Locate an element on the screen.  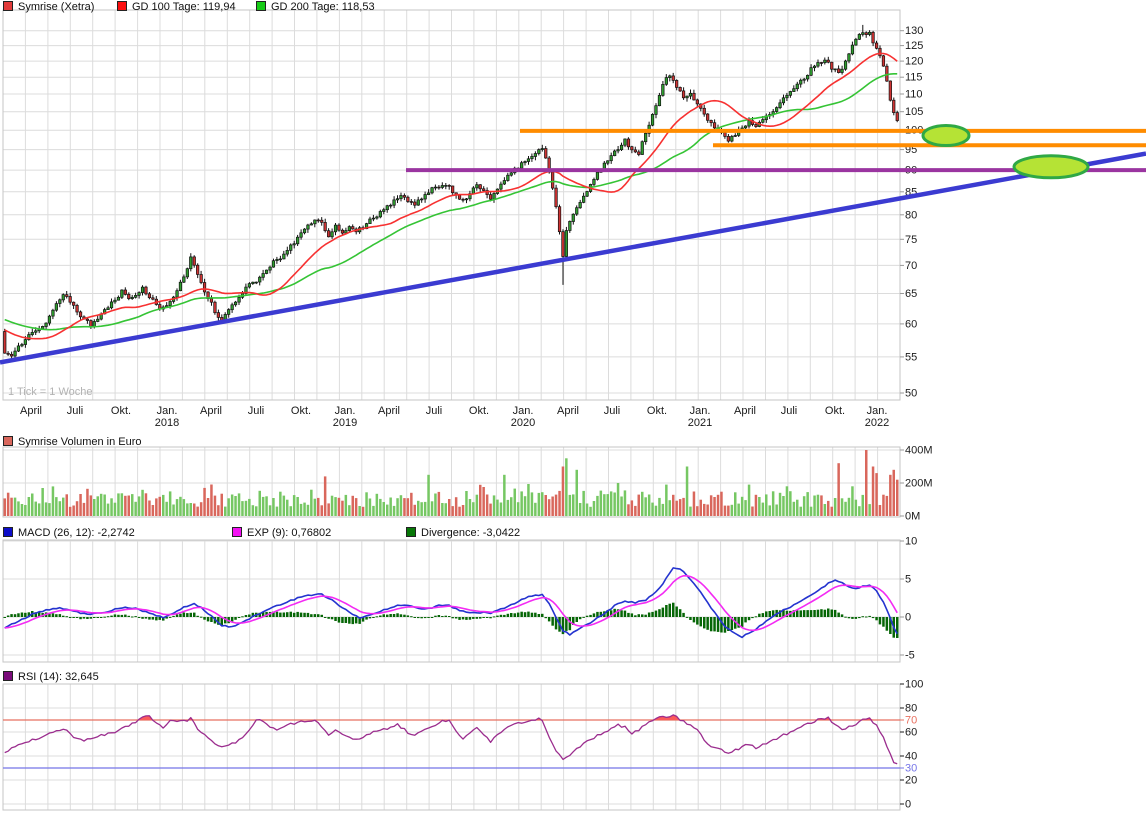
x-axis-month-label: Juli is located at coordinates (75, 411).